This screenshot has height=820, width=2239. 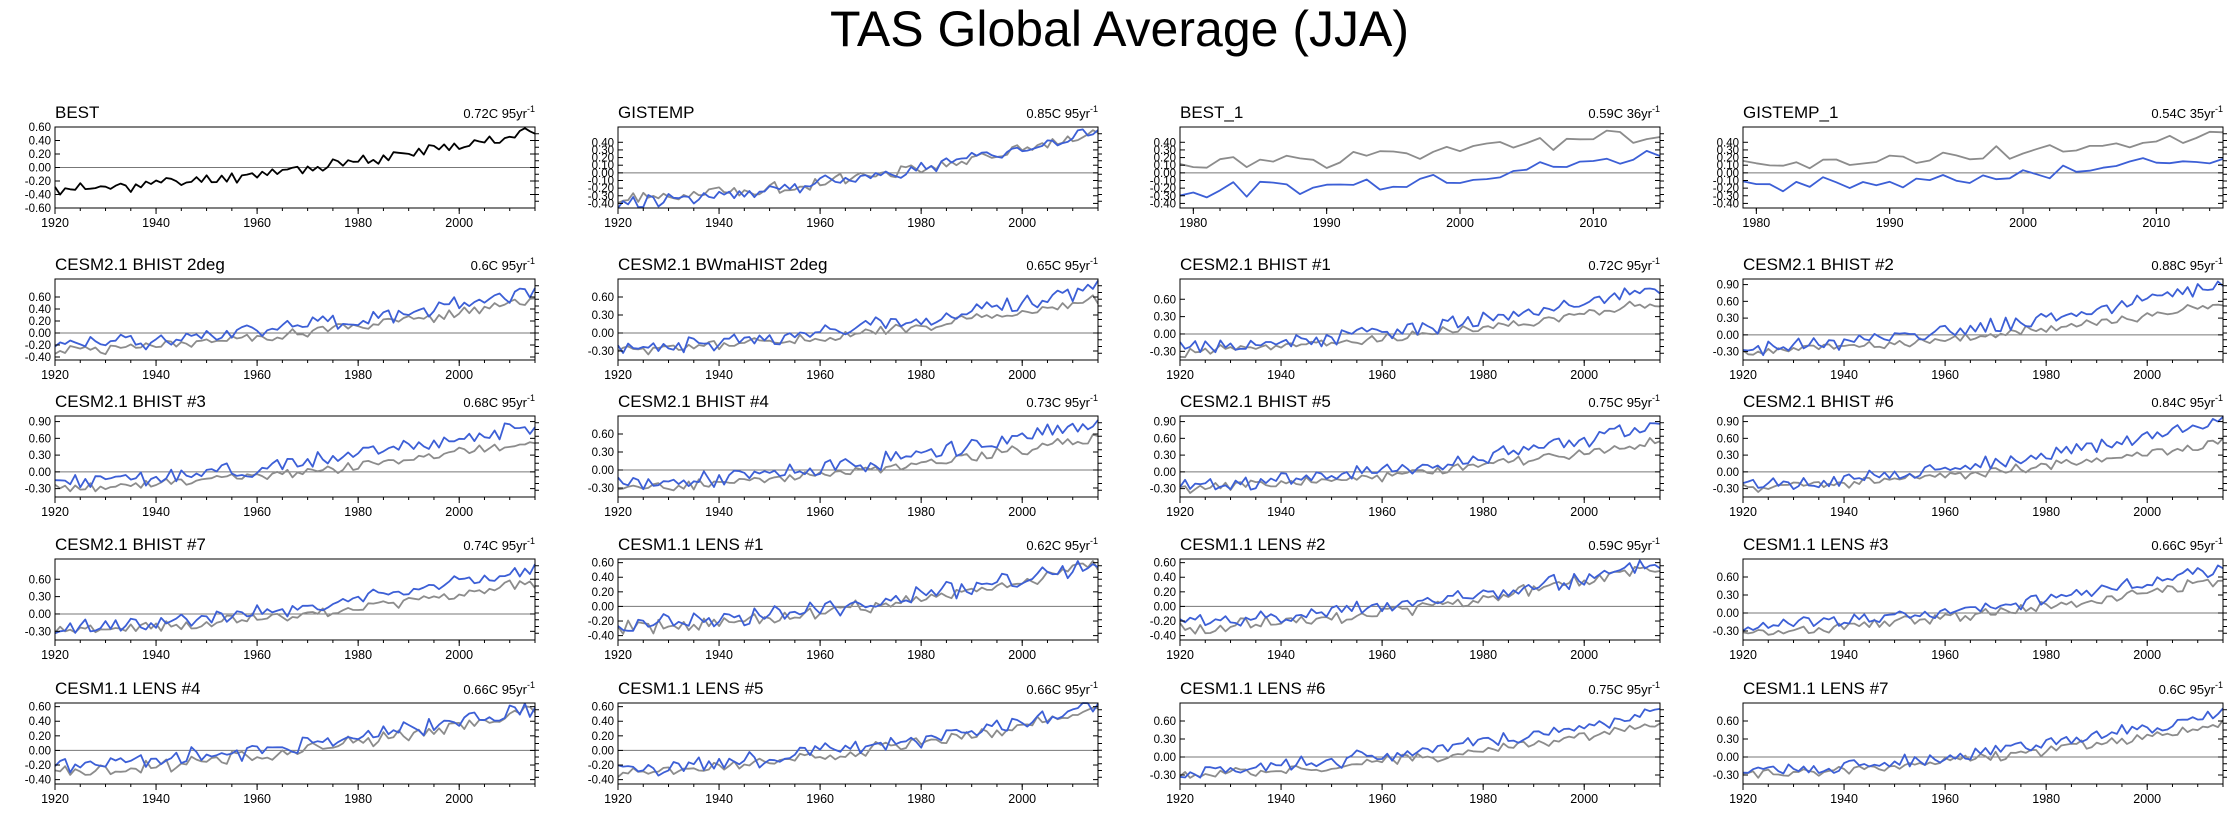 What do you see at coordinates (495, 689) in the screenshot?
I see `trend-value: 0.66C 95yr` at bounding box center [495, 689].